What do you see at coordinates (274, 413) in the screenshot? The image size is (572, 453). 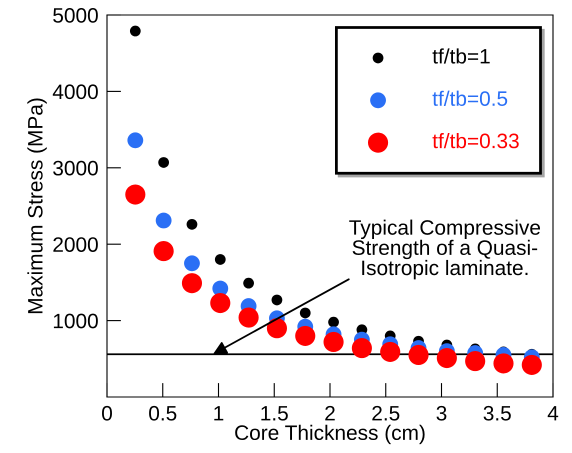 I see `x-tick-label: 1.5` at bounding box center [274, 413].